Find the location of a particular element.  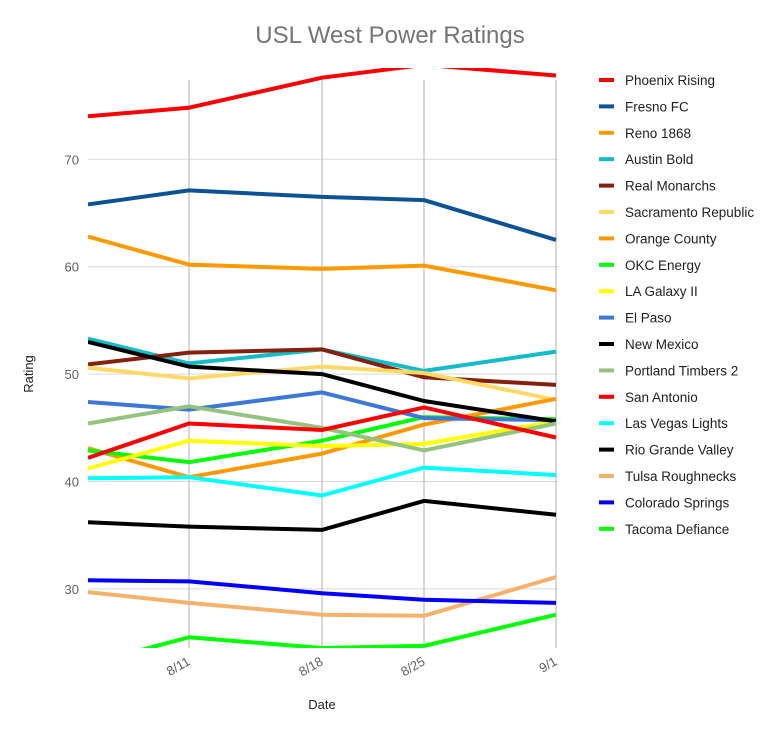

y-tick-label: 30 is located at coordinates (72, 589).